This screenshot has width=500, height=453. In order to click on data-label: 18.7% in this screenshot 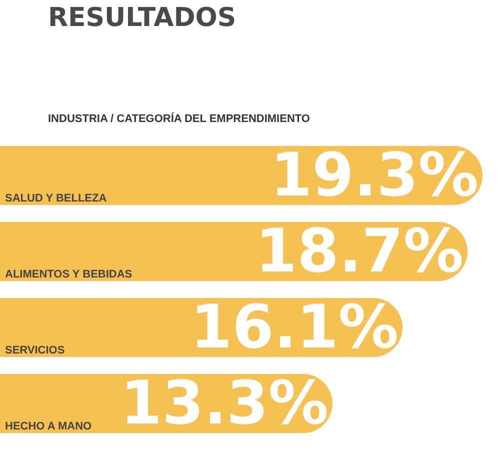, I will do `click(359, 251)`.